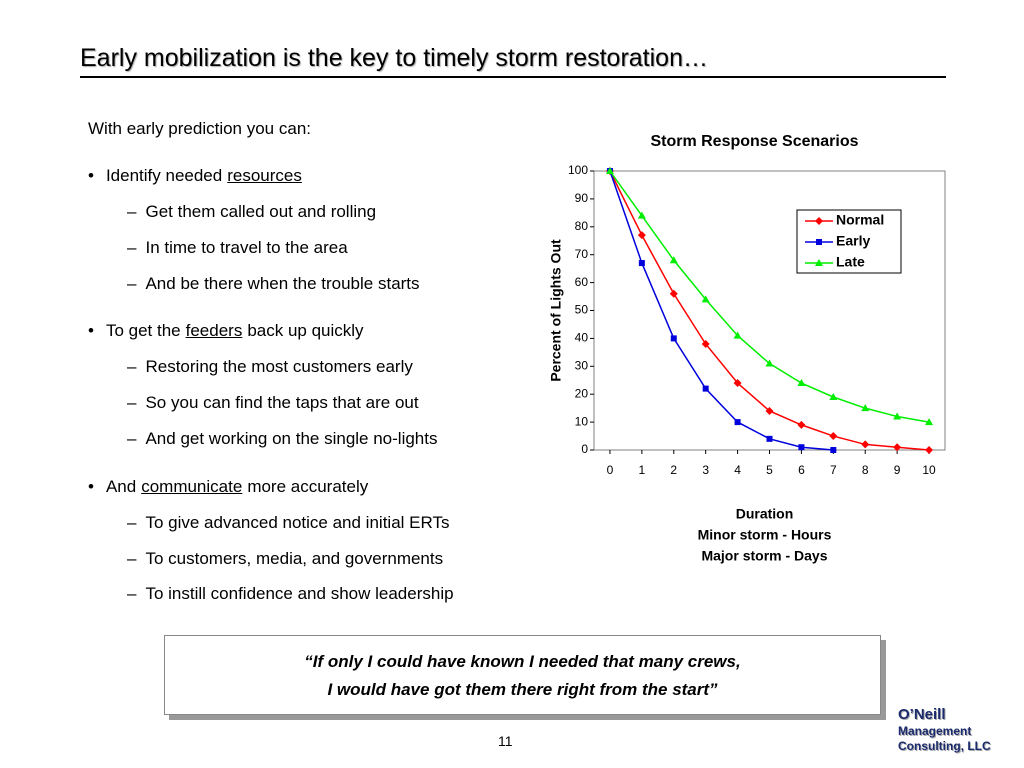 The image size is (1024, 768). I want to click on y-tick-label: 10, so click(582, 421).